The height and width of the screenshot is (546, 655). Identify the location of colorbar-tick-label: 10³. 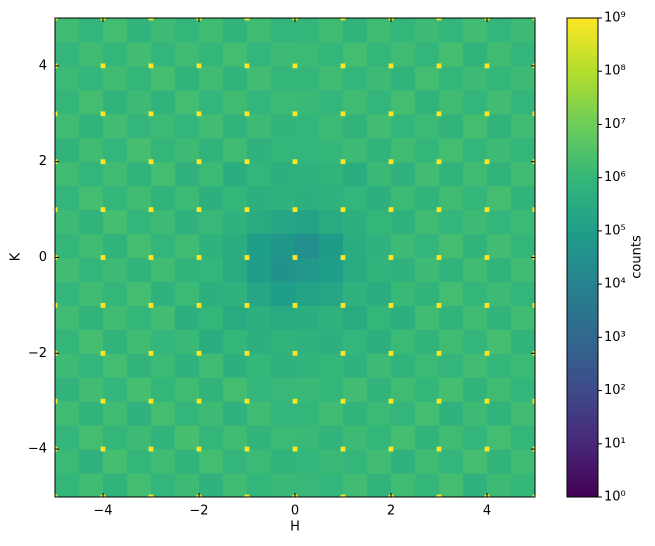
(615, 337).